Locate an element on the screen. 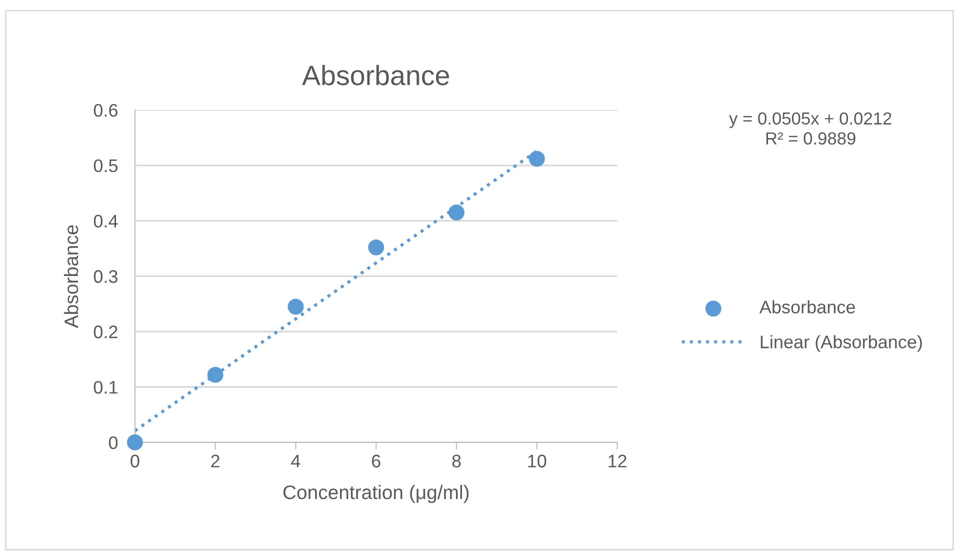 The width and height of the screenshot is (957, 553). y-tick-label: 0 is located at coordinates (113, 443).